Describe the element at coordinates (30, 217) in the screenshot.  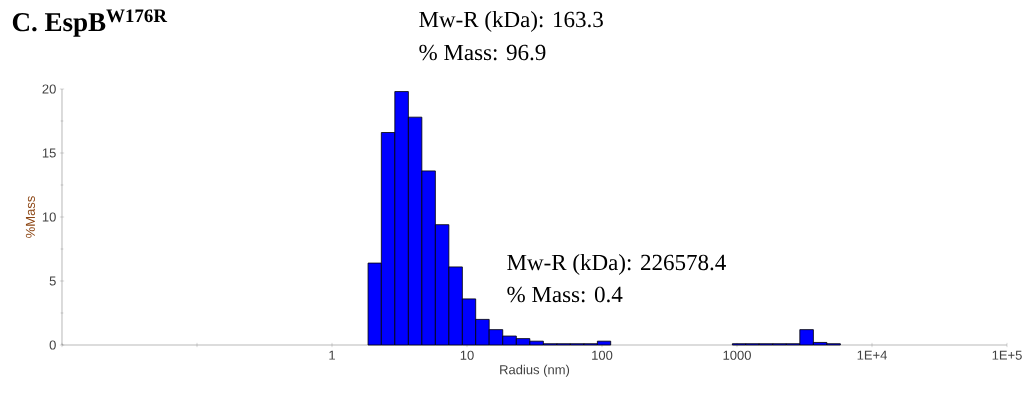
I see `y-axis-title: %Mass` at that location.